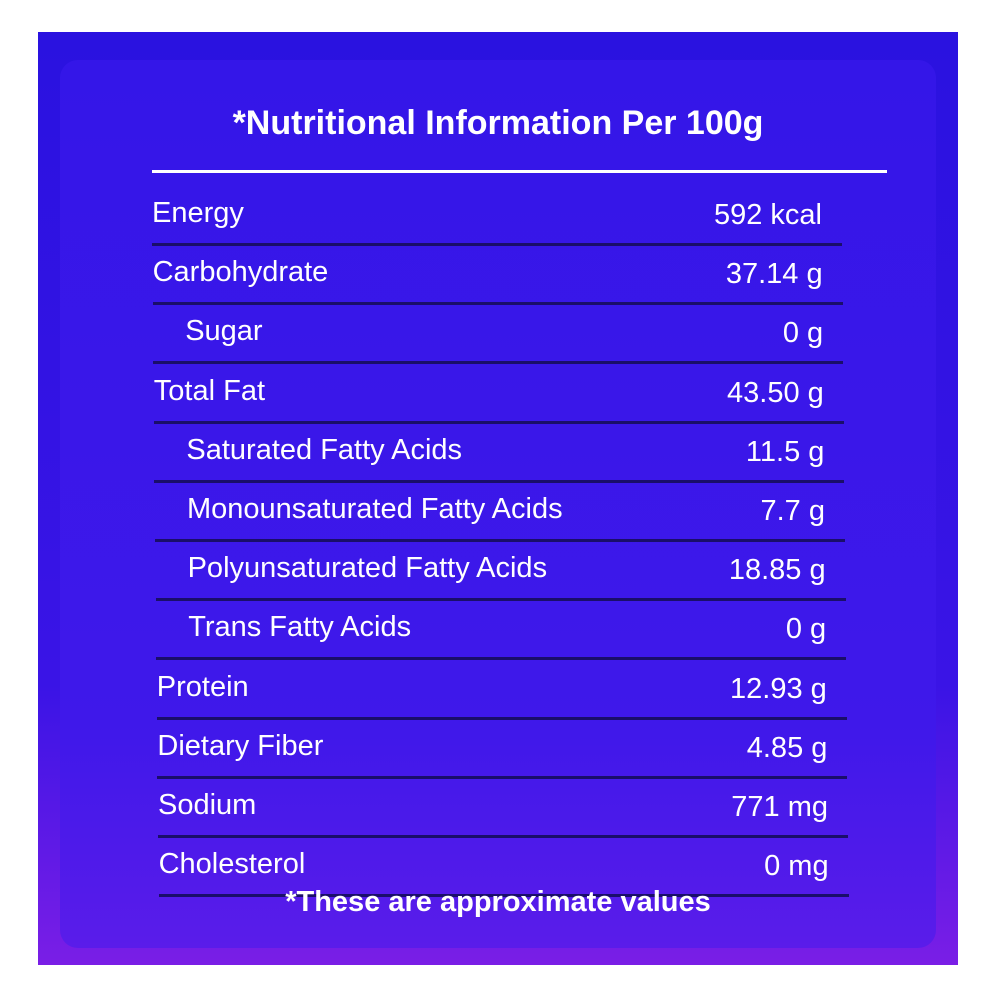 Image resolution: width=1000 pixels, height=1000 pixels. I want to click on table-row: Dietary Fiber 4.85 g, so click(502, 748).